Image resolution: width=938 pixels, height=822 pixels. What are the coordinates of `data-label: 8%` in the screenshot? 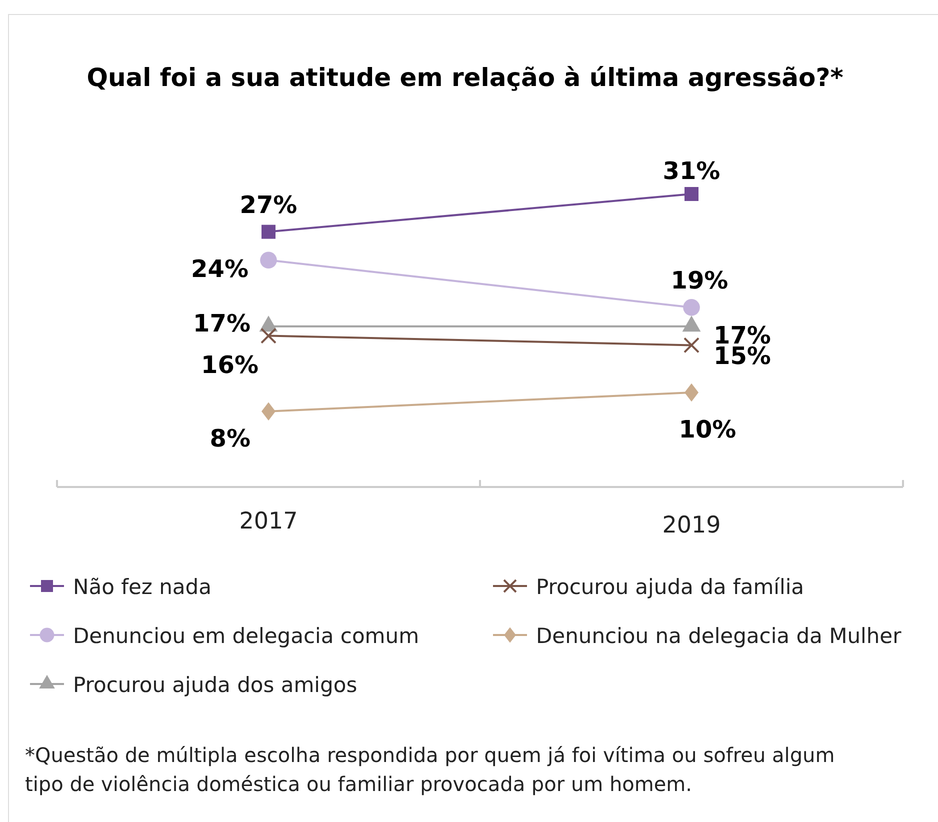 It's located at (230, 438).